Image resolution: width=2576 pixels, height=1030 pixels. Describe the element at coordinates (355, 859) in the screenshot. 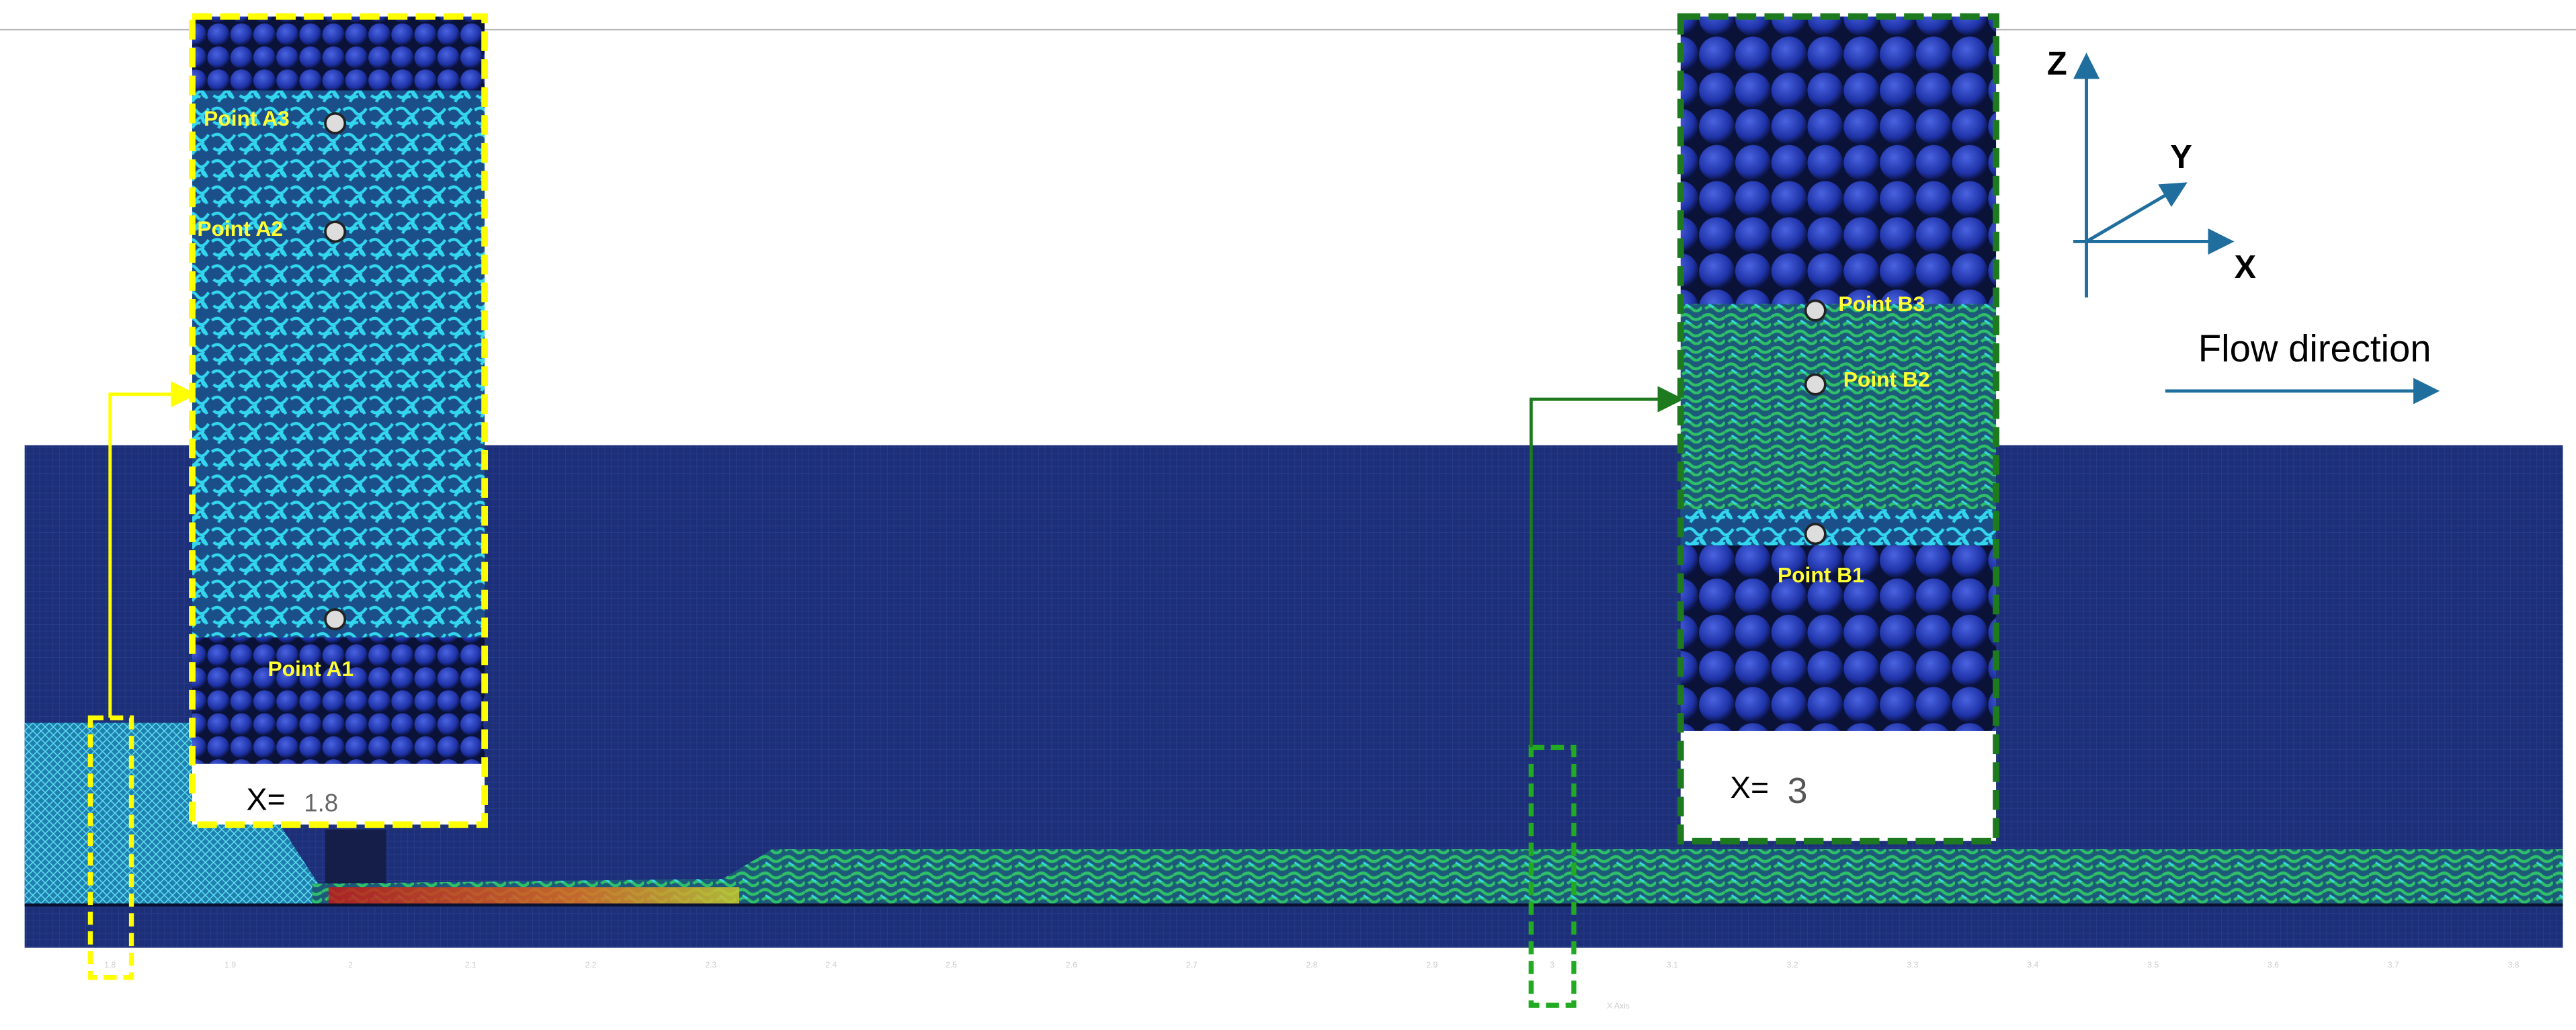

I see `block` at that location.